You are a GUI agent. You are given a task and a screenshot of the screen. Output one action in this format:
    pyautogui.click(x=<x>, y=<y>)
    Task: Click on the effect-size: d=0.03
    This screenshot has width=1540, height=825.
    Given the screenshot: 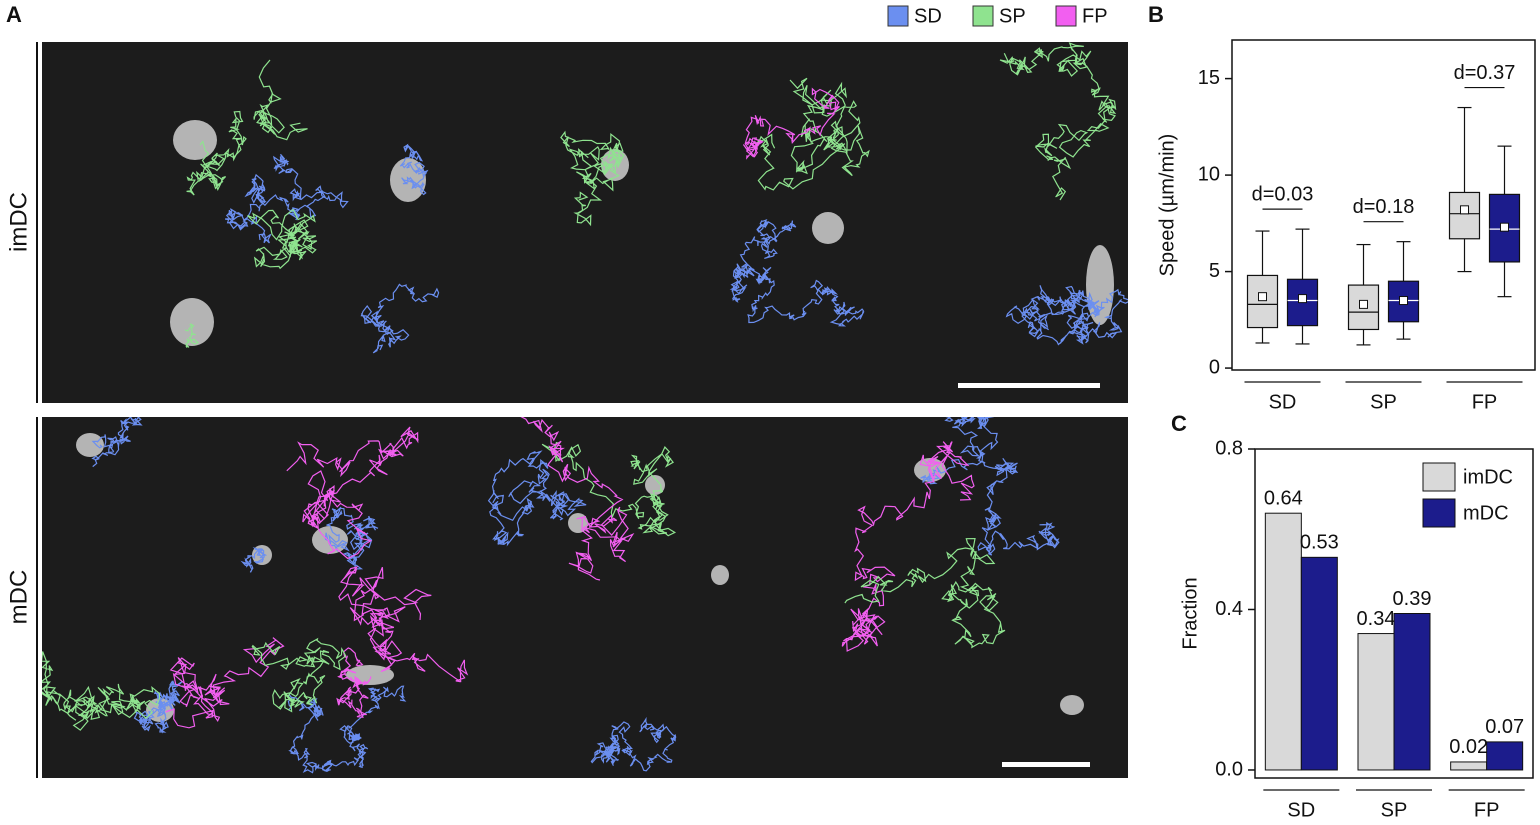 What is the action you would take?
    pyautogui.click(x=1283, y=194)
    